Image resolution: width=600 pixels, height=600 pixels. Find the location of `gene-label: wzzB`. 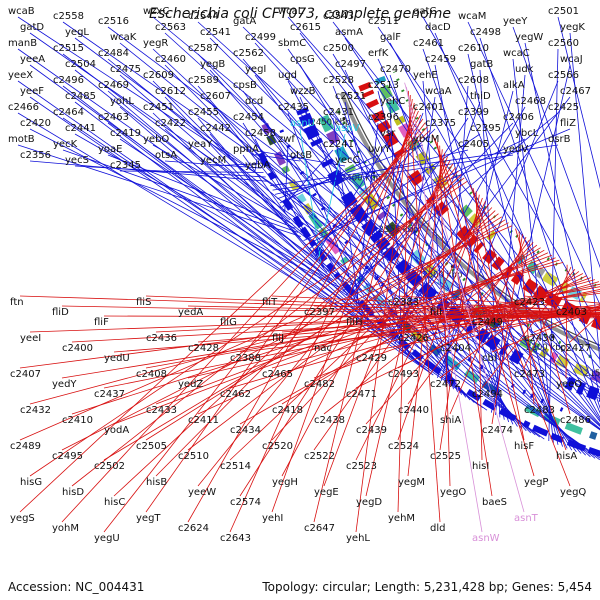

gene-label: wzzB is located at coordinates (303, 91).